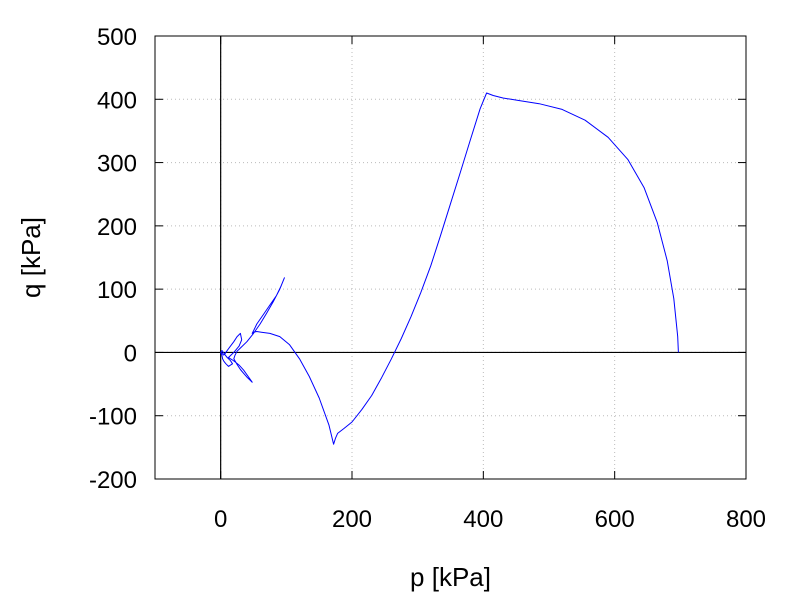 The height and width of the screenshot is (600, 800). What do you see at coordinates (117, 227) in the screenshot?
I see `y-tick-label: 200` at bounding box center [117, 227].